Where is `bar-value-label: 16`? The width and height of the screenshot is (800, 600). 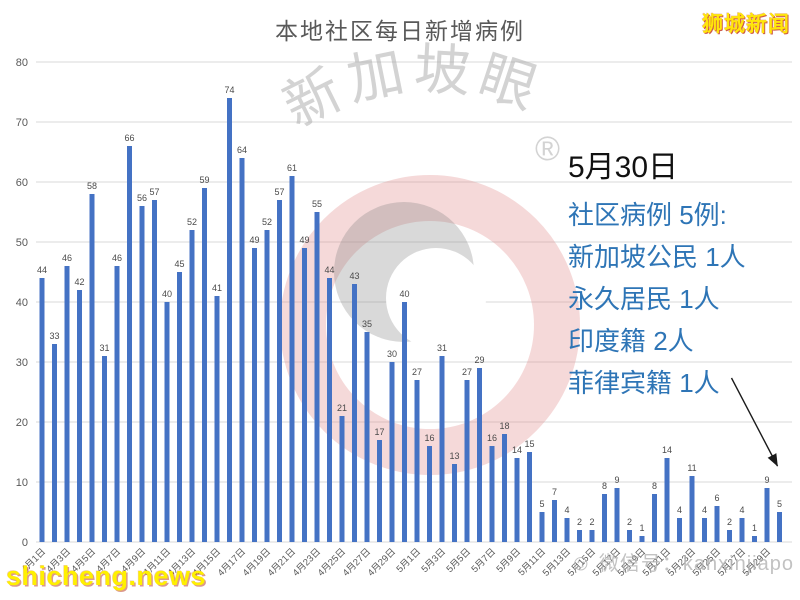
bar-value-label: 16 is located at coordinates (492, 438).